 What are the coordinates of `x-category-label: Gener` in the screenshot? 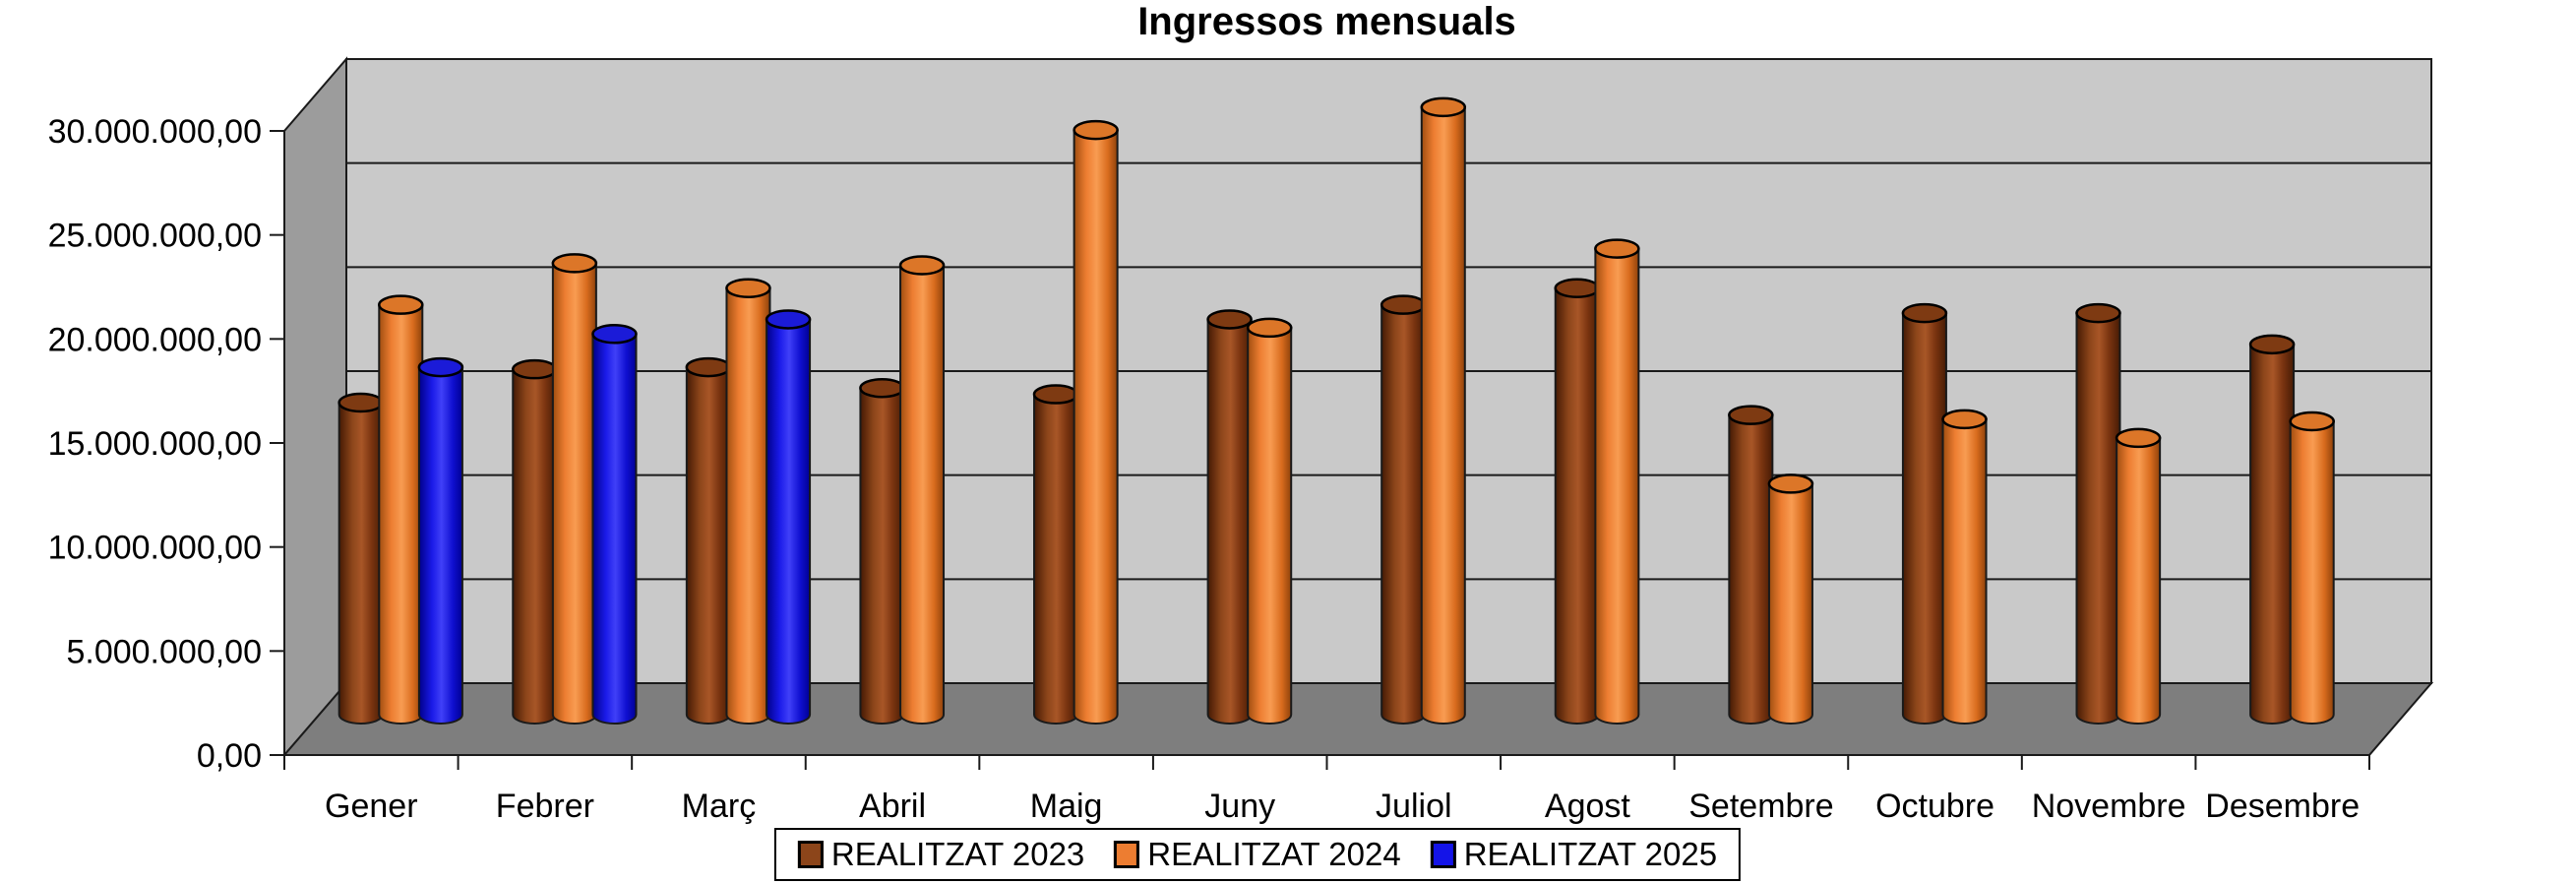 It's located at (371, 806).